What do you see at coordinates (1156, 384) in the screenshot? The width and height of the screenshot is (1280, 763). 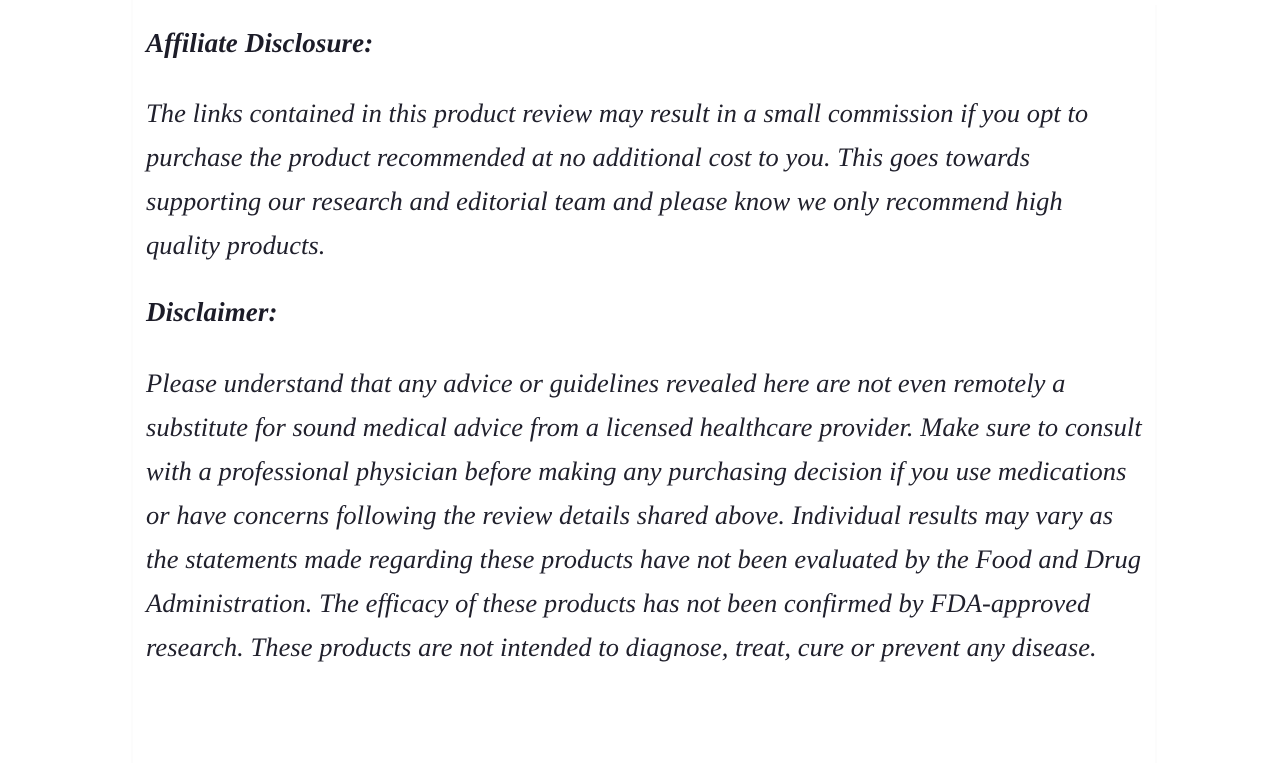 I see `content-column-right-rule` at bounding box center [1156, 384].